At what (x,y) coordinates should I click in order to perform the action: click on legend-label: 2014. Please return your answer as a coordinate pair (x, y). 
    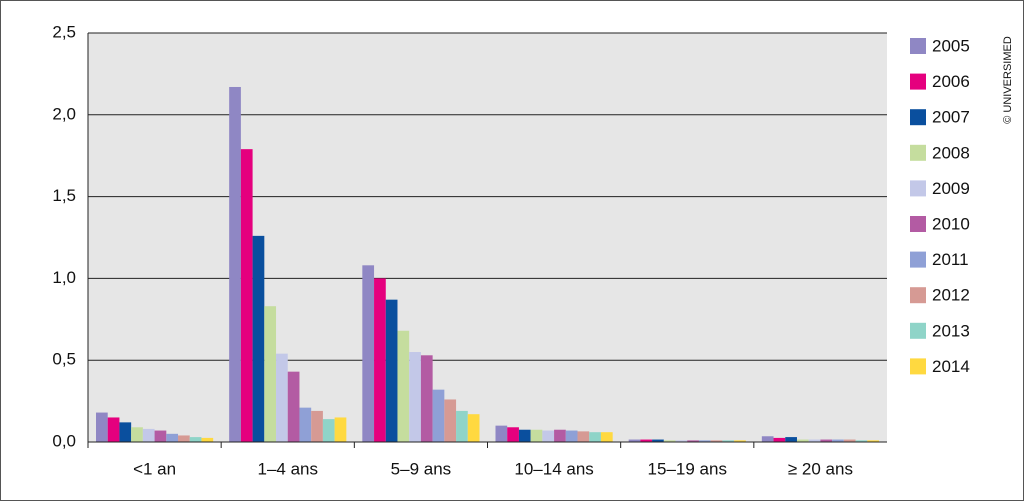
    Looking at the image, I should click on (951, 366).